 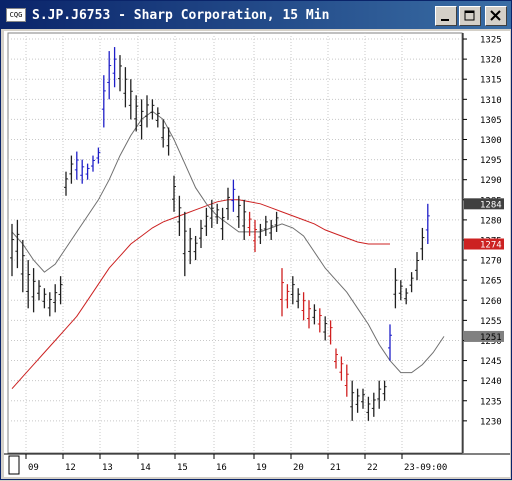 I want to click on y-tick-label: 1270, so click(x=491, y=262).